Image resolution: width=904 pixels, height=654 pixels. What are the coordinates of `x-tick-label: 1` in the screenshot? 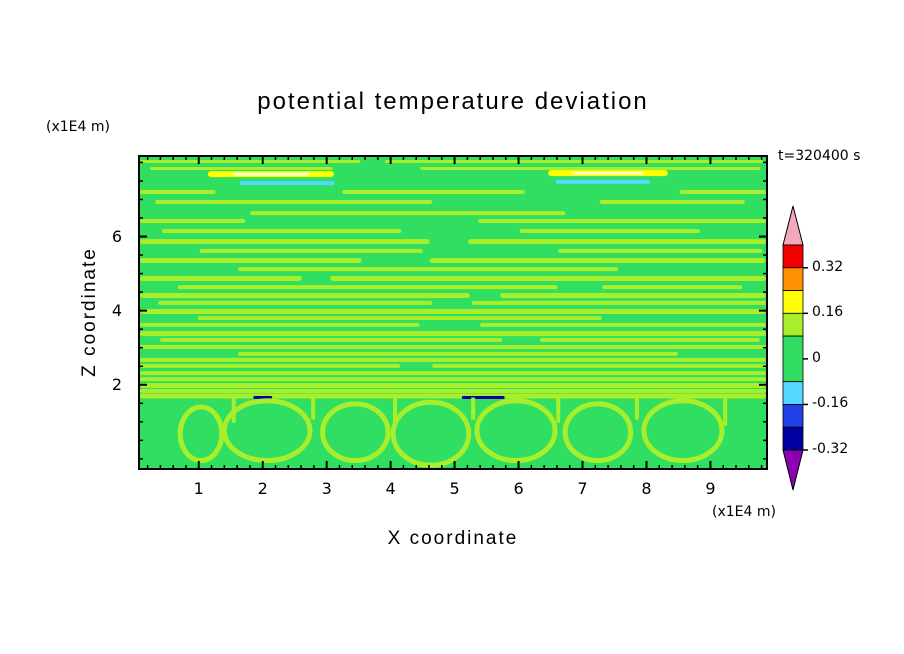 It's located at (198, 488).